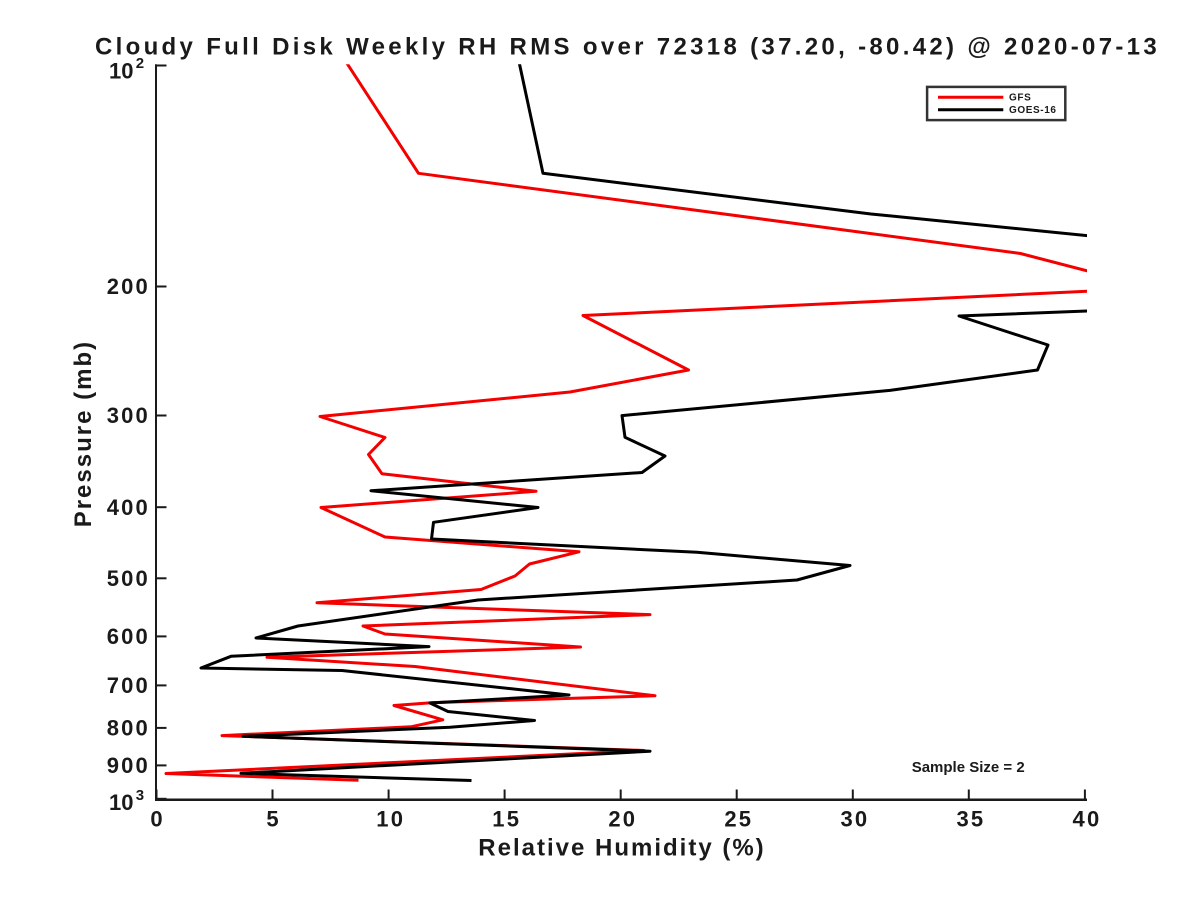  Describe the element at coordinates (128, 507) in the screenshot. I see `svg-text: 400` at that location.